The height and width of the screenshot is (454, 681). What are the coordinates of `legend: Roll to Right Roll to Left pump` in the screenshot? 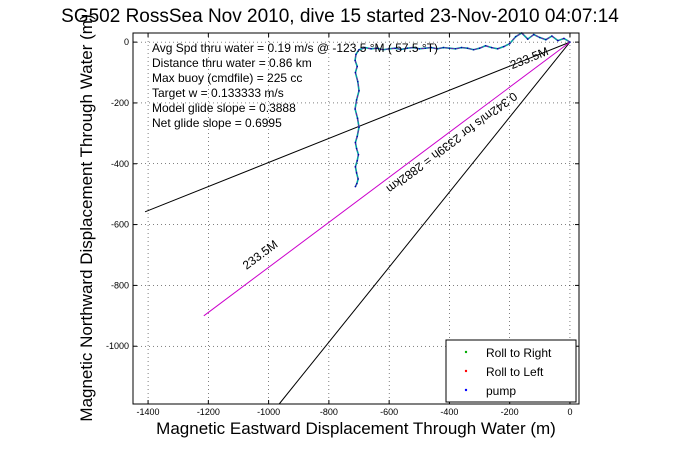 It's located at (511, 371).